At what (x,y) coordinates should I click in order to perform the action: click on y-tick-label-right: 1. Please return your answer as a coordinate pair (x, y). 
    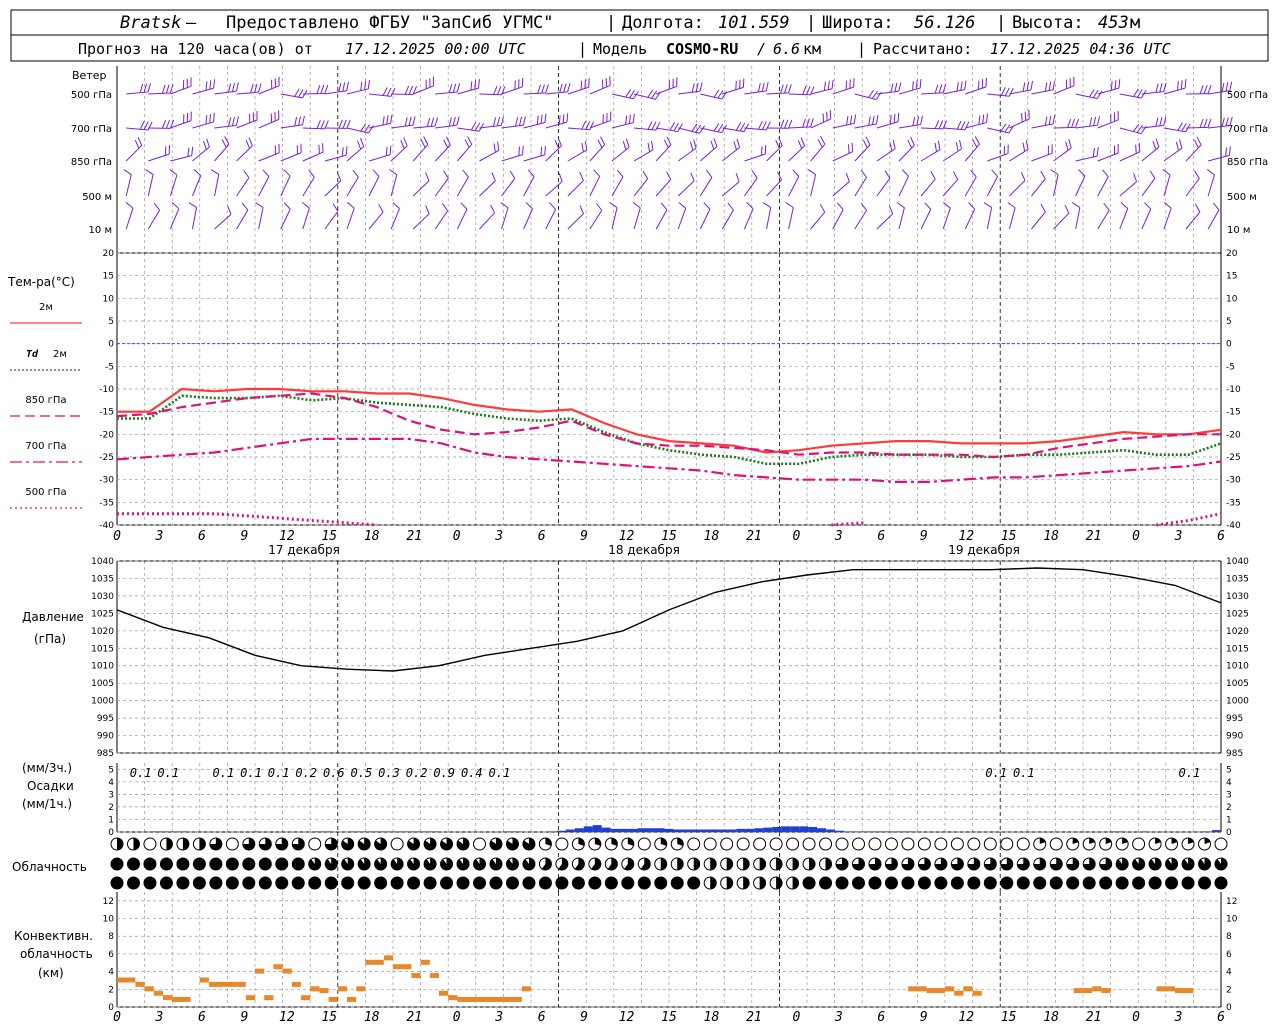
    Looking at the image, I should click on (1229, 820).